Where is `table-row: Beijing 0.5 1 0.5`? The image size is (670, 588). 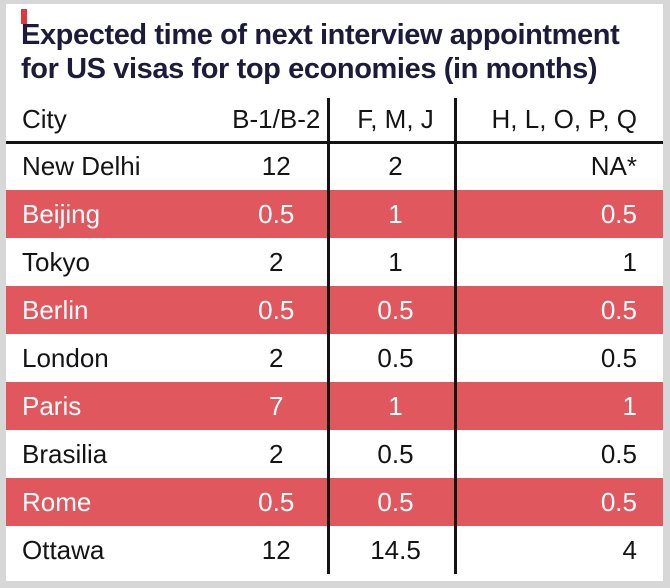
table-row: Beijing 0.5 1 0.5 is located at coordinates (334, 214).